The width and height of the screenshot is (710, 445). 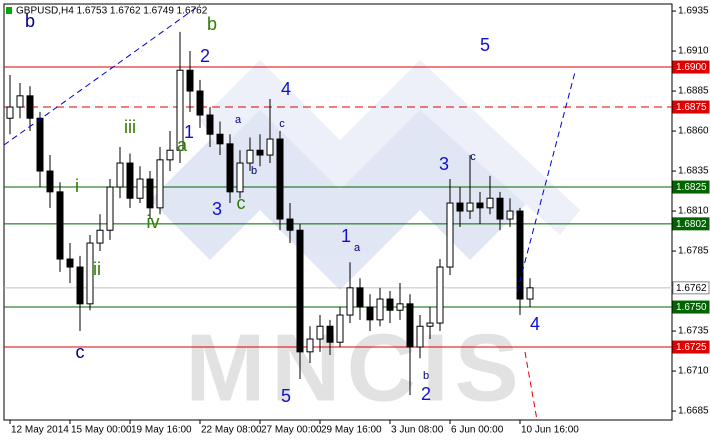 What do you see at coordinates (693, 331) in the screenshot?
I see `y-tick-label: 1.6735` at bounding box center [693, 331].